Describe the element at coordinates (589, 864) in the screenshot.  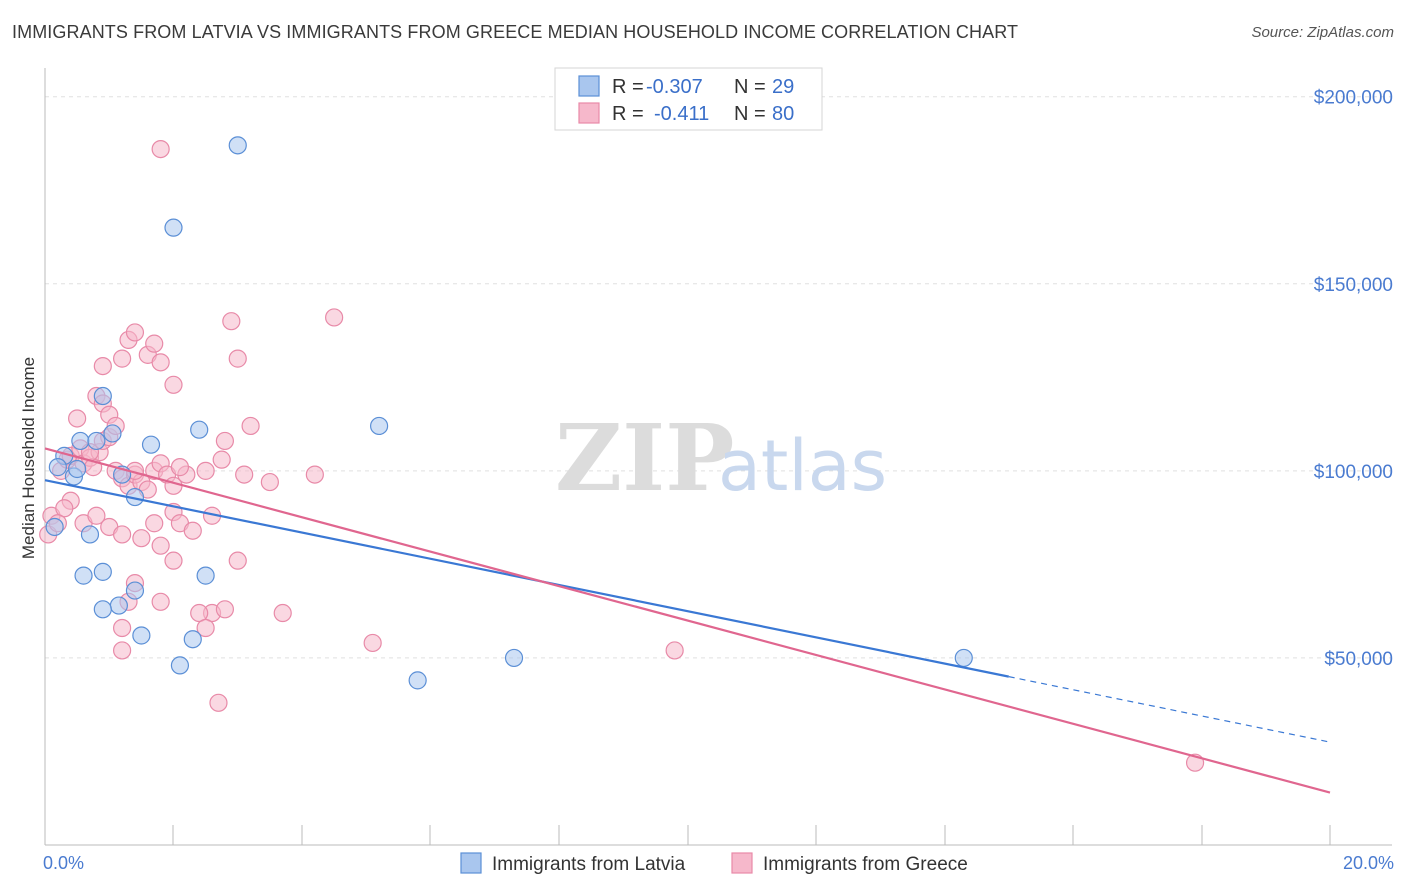
I see `bottom-legend-latvia-label: Immigrants from Latvia` at that location.